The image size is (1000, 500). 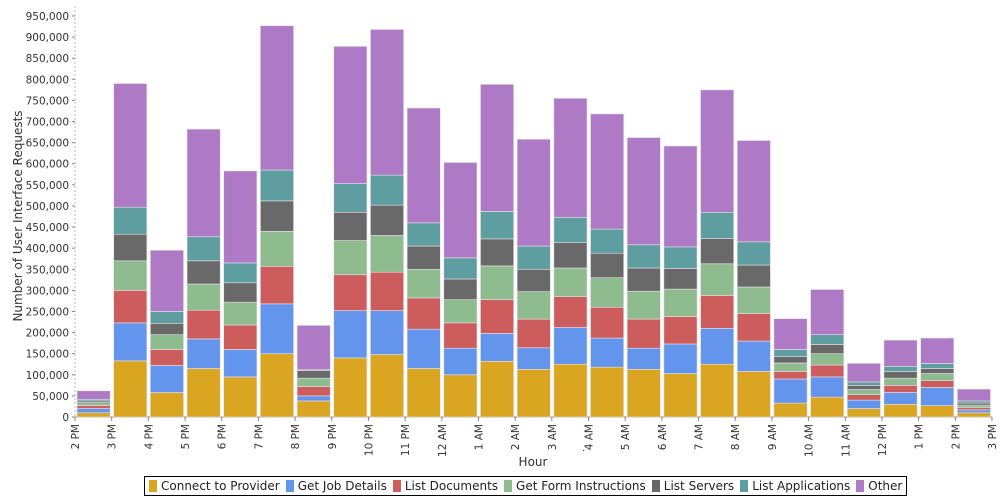 I want to click on x-tick-label: 11 AM, so click(x=846, y=440).